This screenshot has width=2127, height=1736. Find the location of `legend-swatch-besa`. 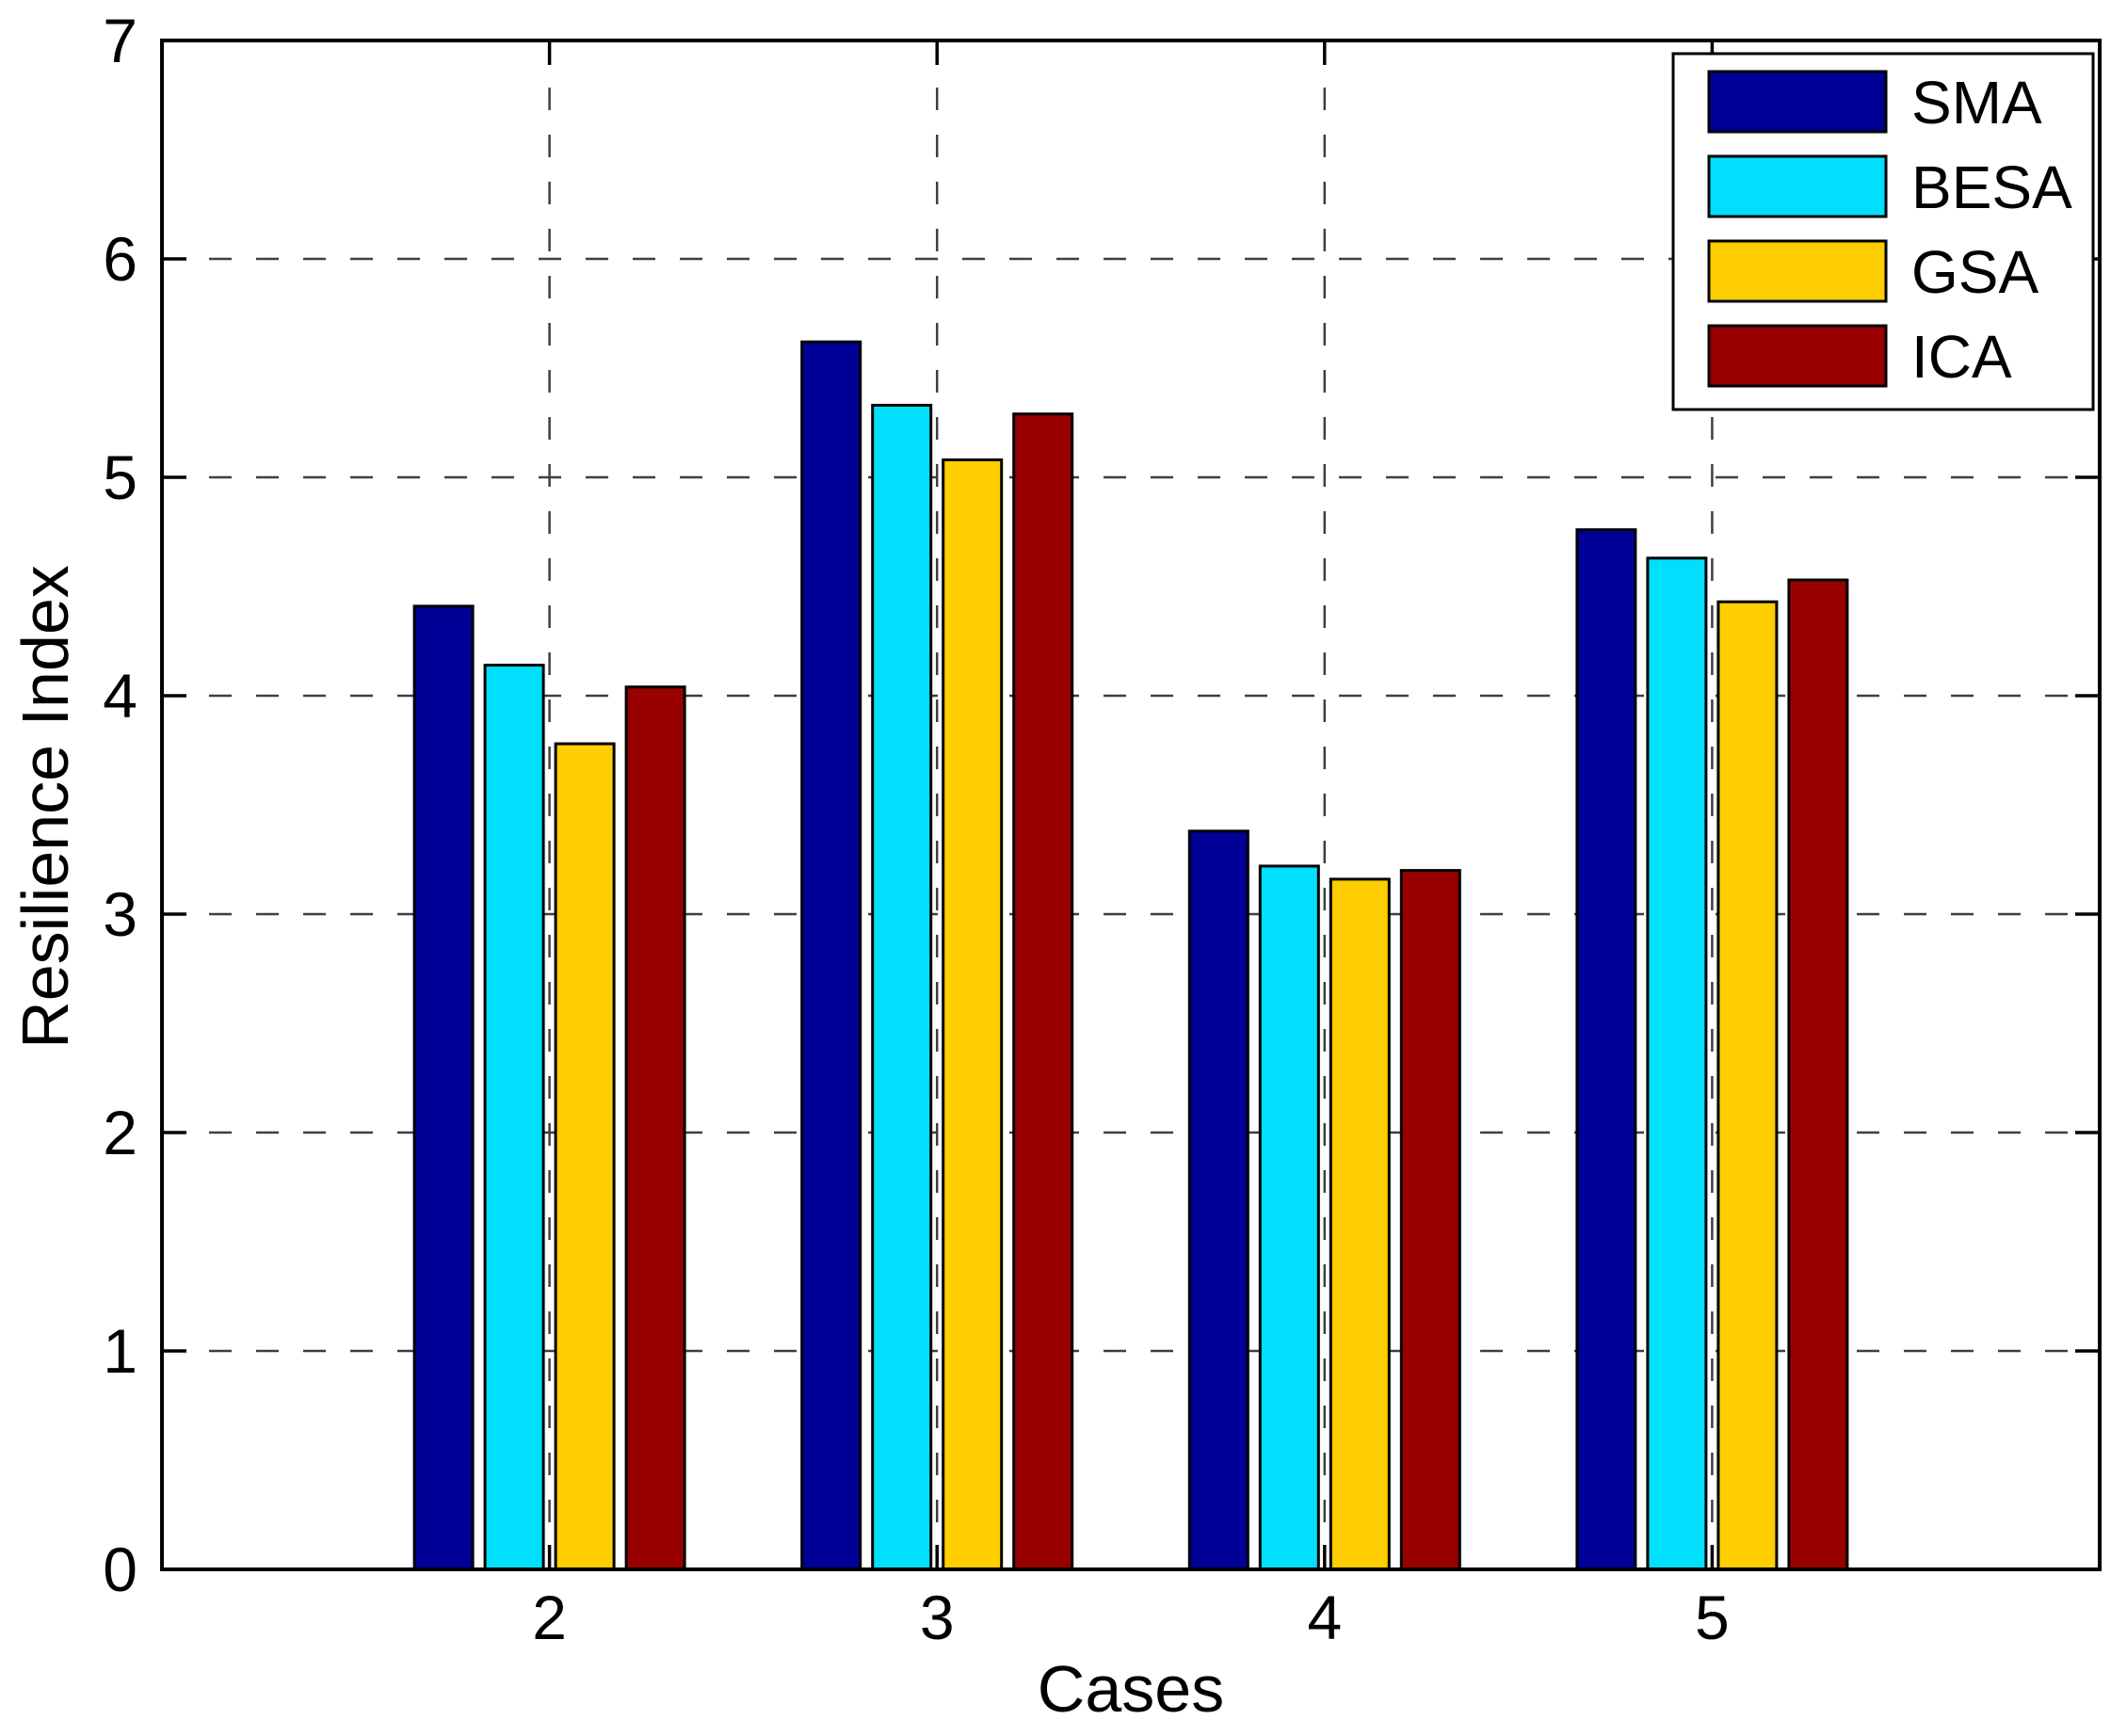

legend-swatch-besa is located at coordinates (1797, 186).